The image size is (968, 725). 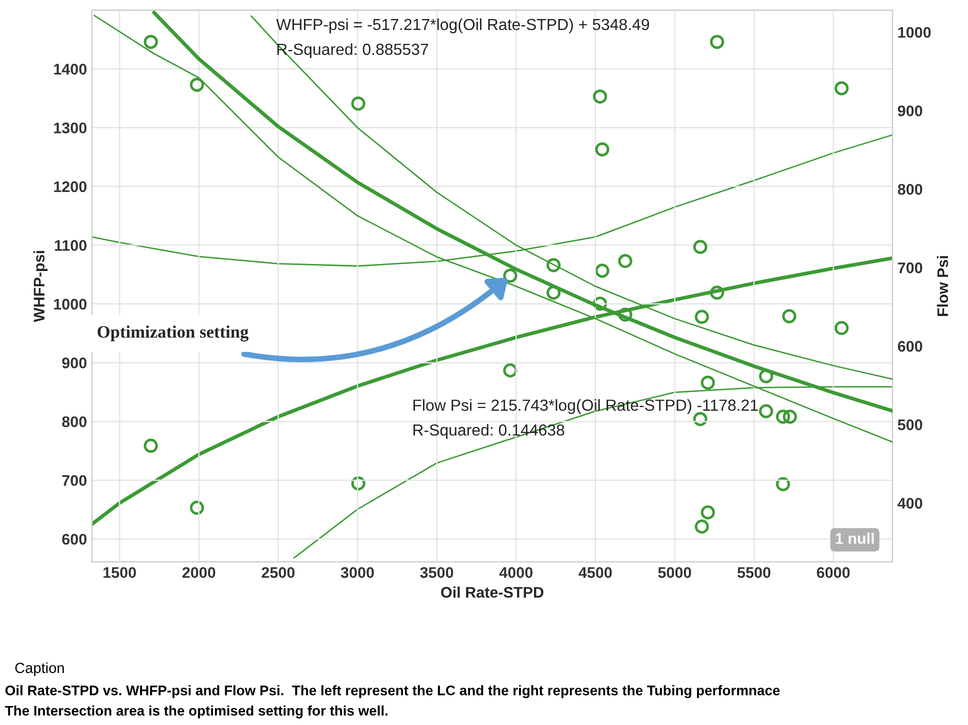 I want to click on y2-axis-title: Flow Psi, so click(x=942, y=286).